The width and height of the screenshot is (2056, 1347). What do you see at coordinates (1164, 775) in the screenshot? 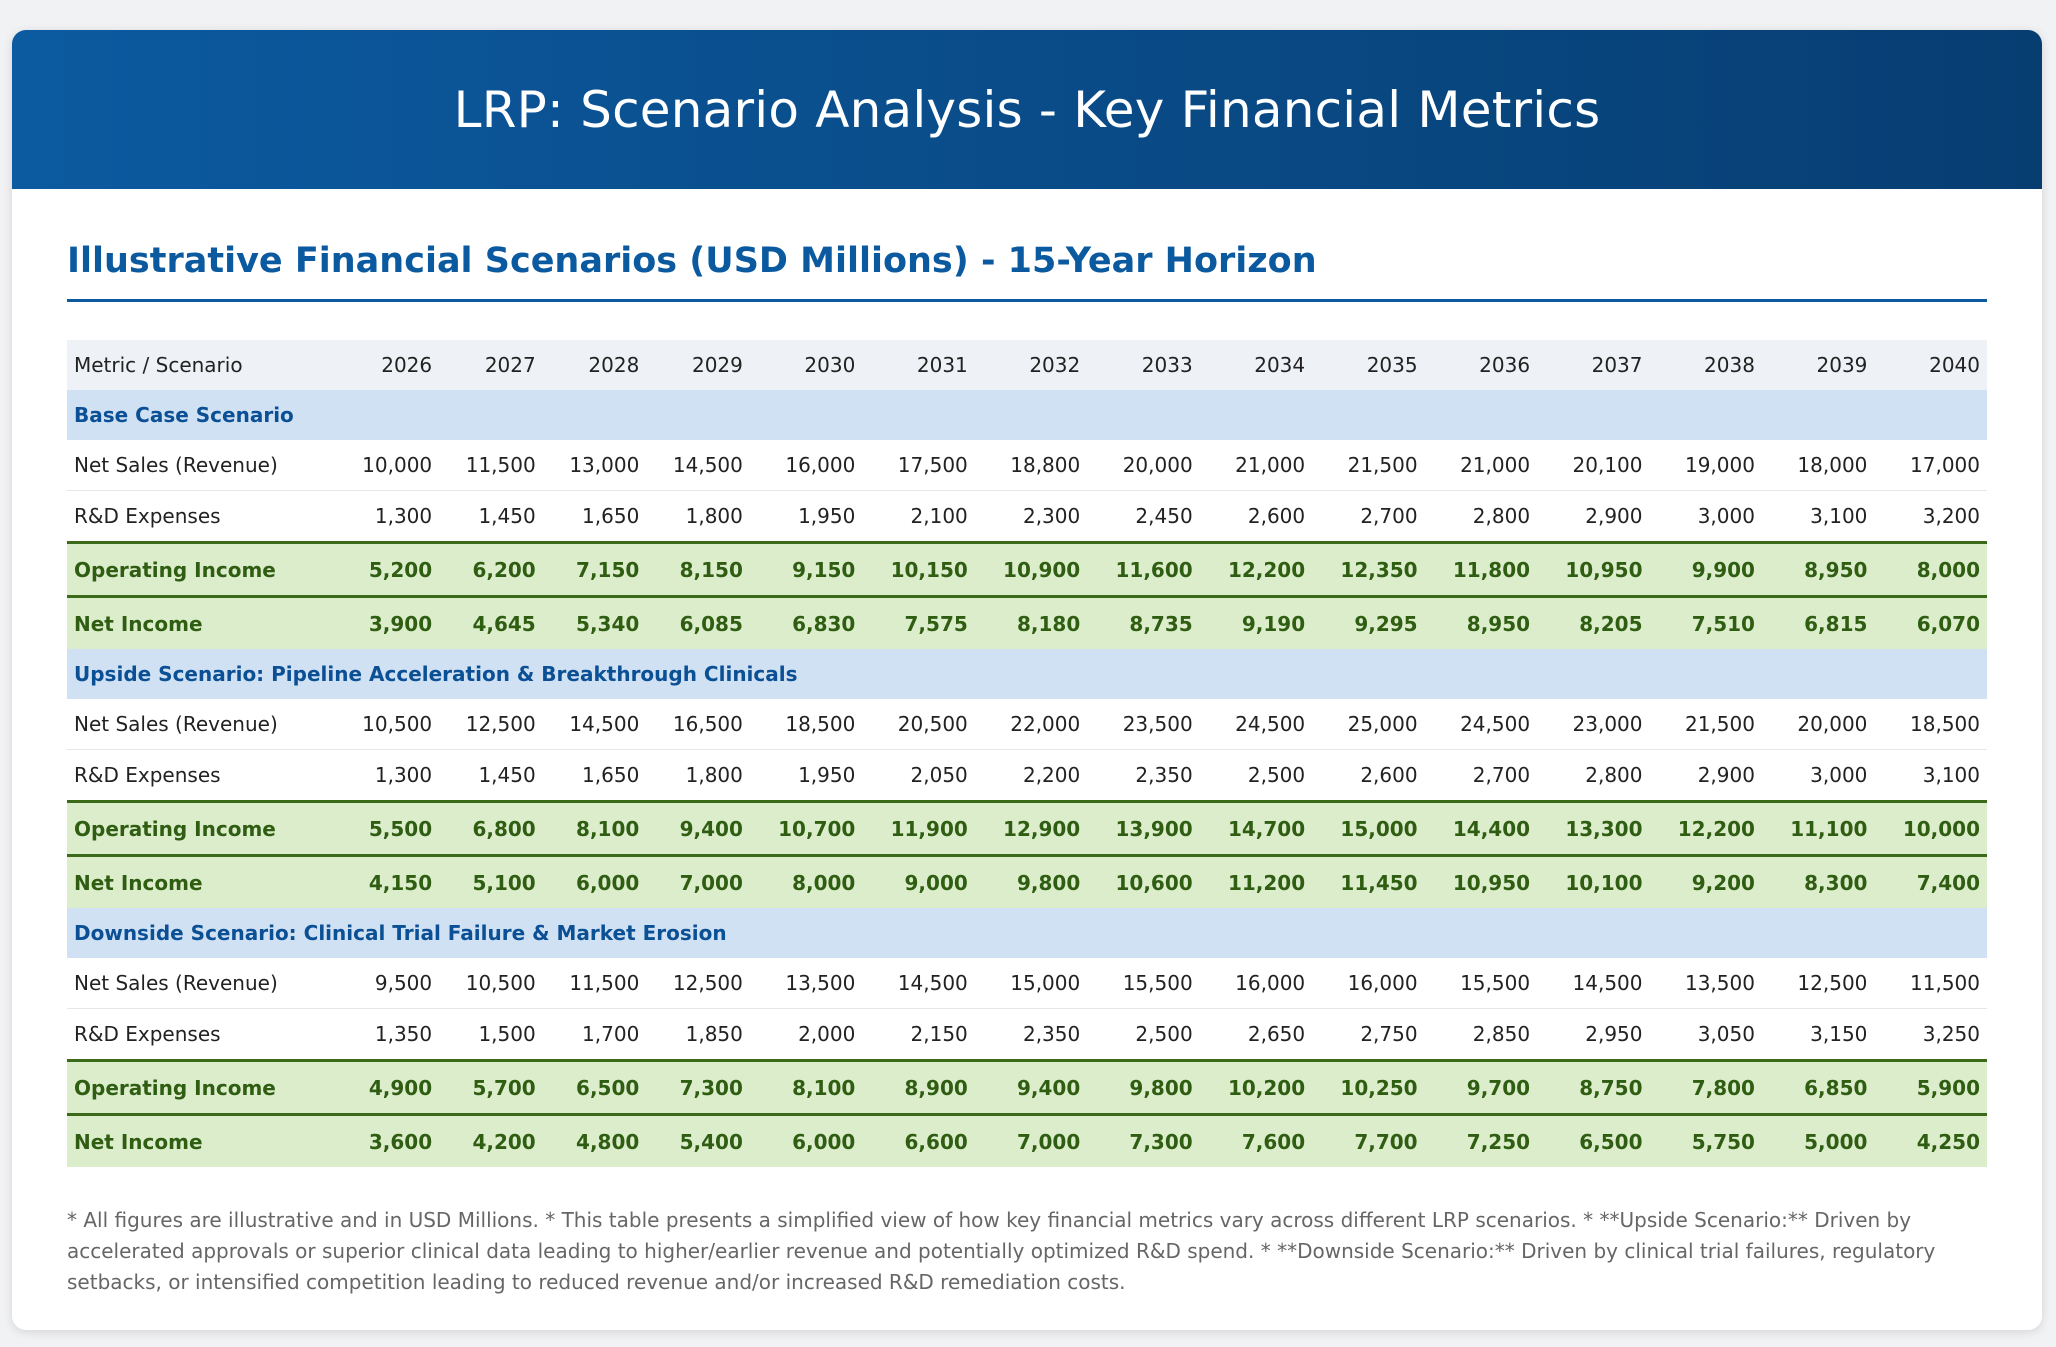
I see `metric-value: 2,350` at bounding box center [1164, 775].